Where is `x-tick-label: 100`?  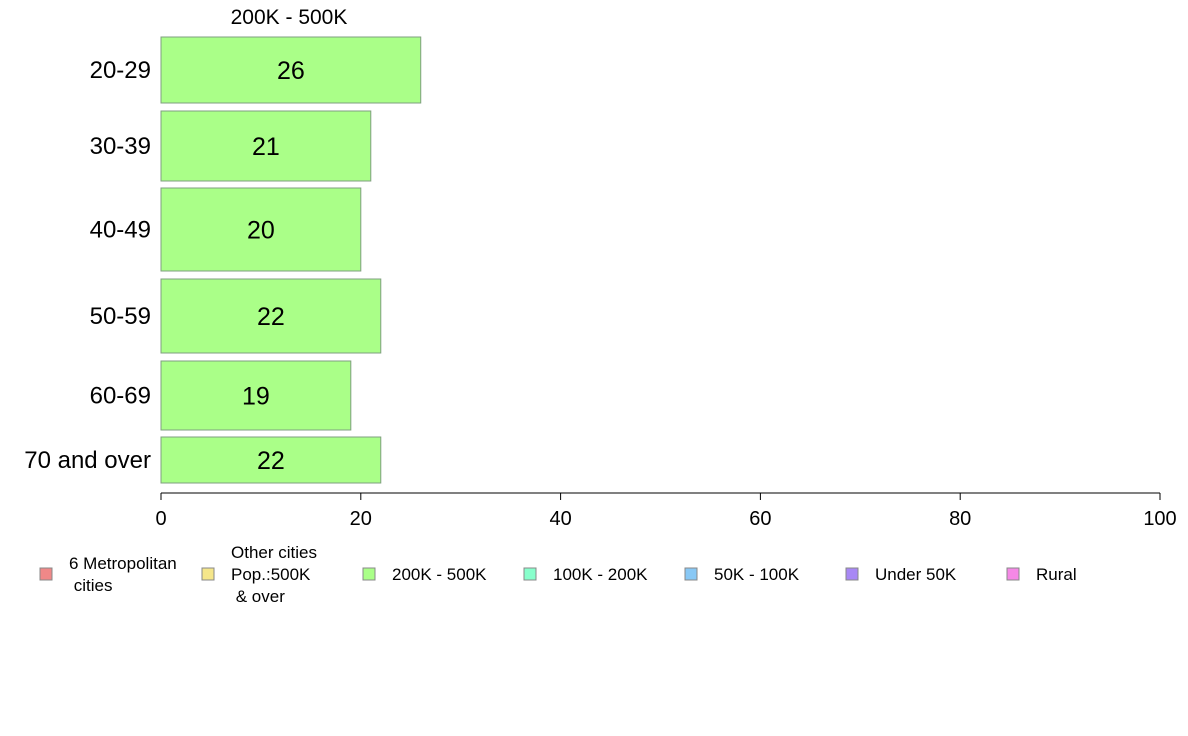
x-tick-label: 100 is located at coordinates (1159, 519).